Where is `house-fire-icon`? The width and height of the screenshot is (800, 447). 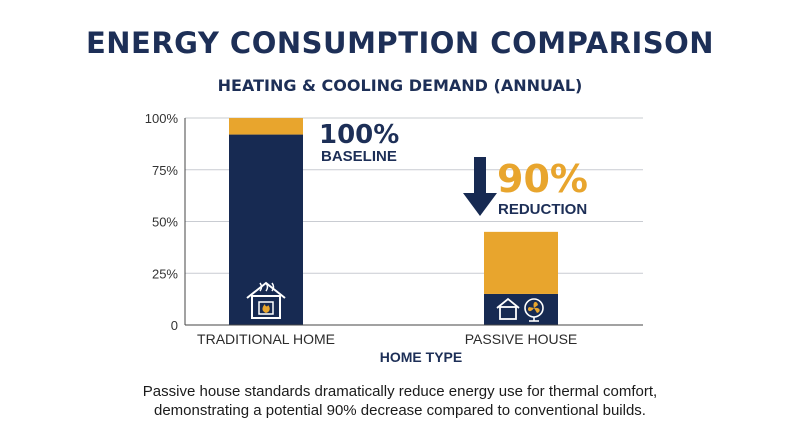
house-fire-icon is located at coordinates (266, 300).